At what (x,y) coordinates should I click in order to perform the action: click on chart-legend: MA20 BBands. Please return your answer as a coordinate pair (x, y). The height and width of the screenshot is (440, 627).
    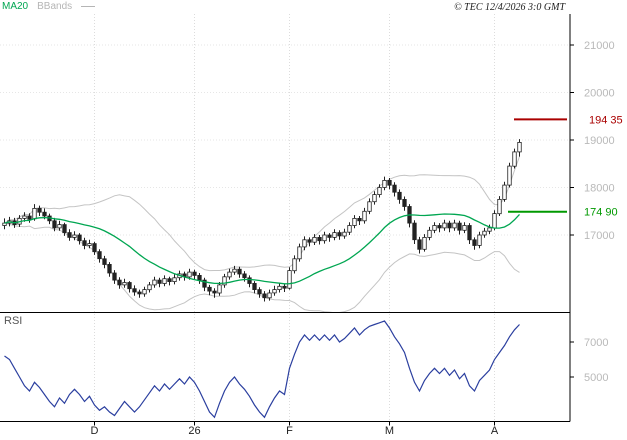
    Looking at the image, I should click on (49, 6).